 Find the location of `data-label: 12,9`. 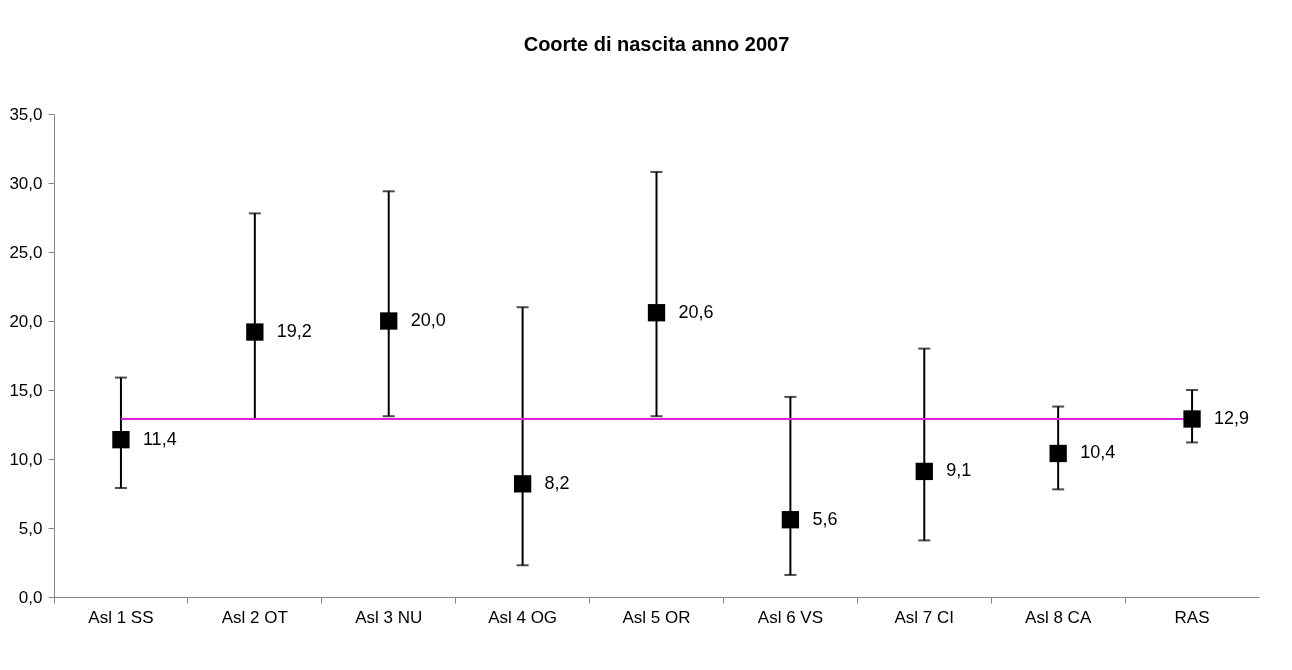

data-label: 12,9 is located at coordinates (1232, 417).